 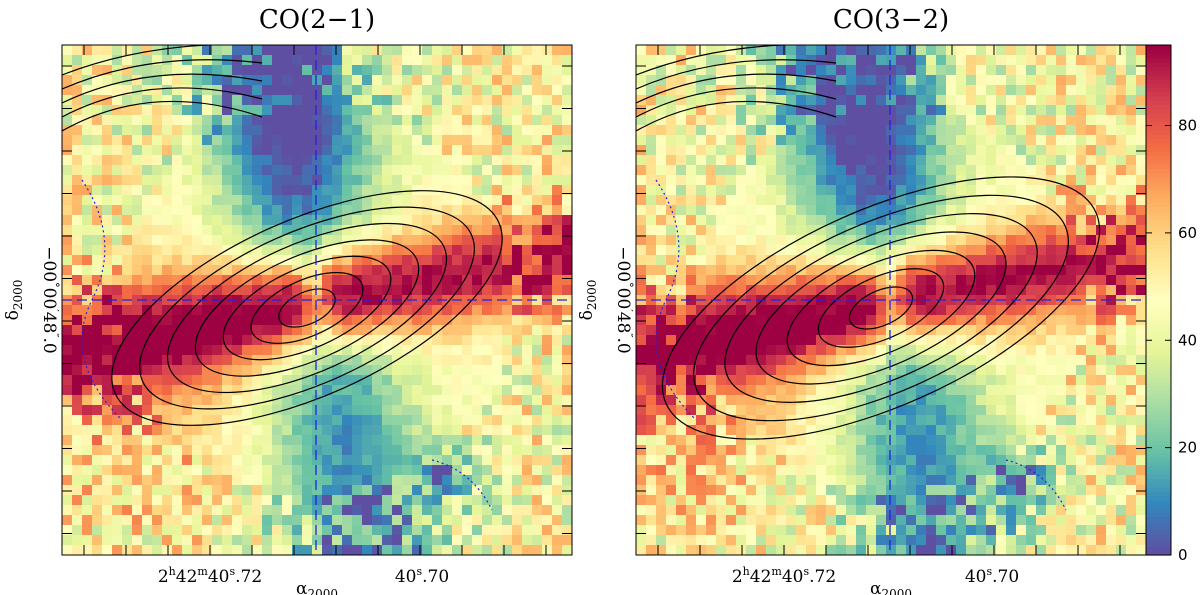 I want to click on colorbar-tick-label: 40, so click(x=1187, y=340).